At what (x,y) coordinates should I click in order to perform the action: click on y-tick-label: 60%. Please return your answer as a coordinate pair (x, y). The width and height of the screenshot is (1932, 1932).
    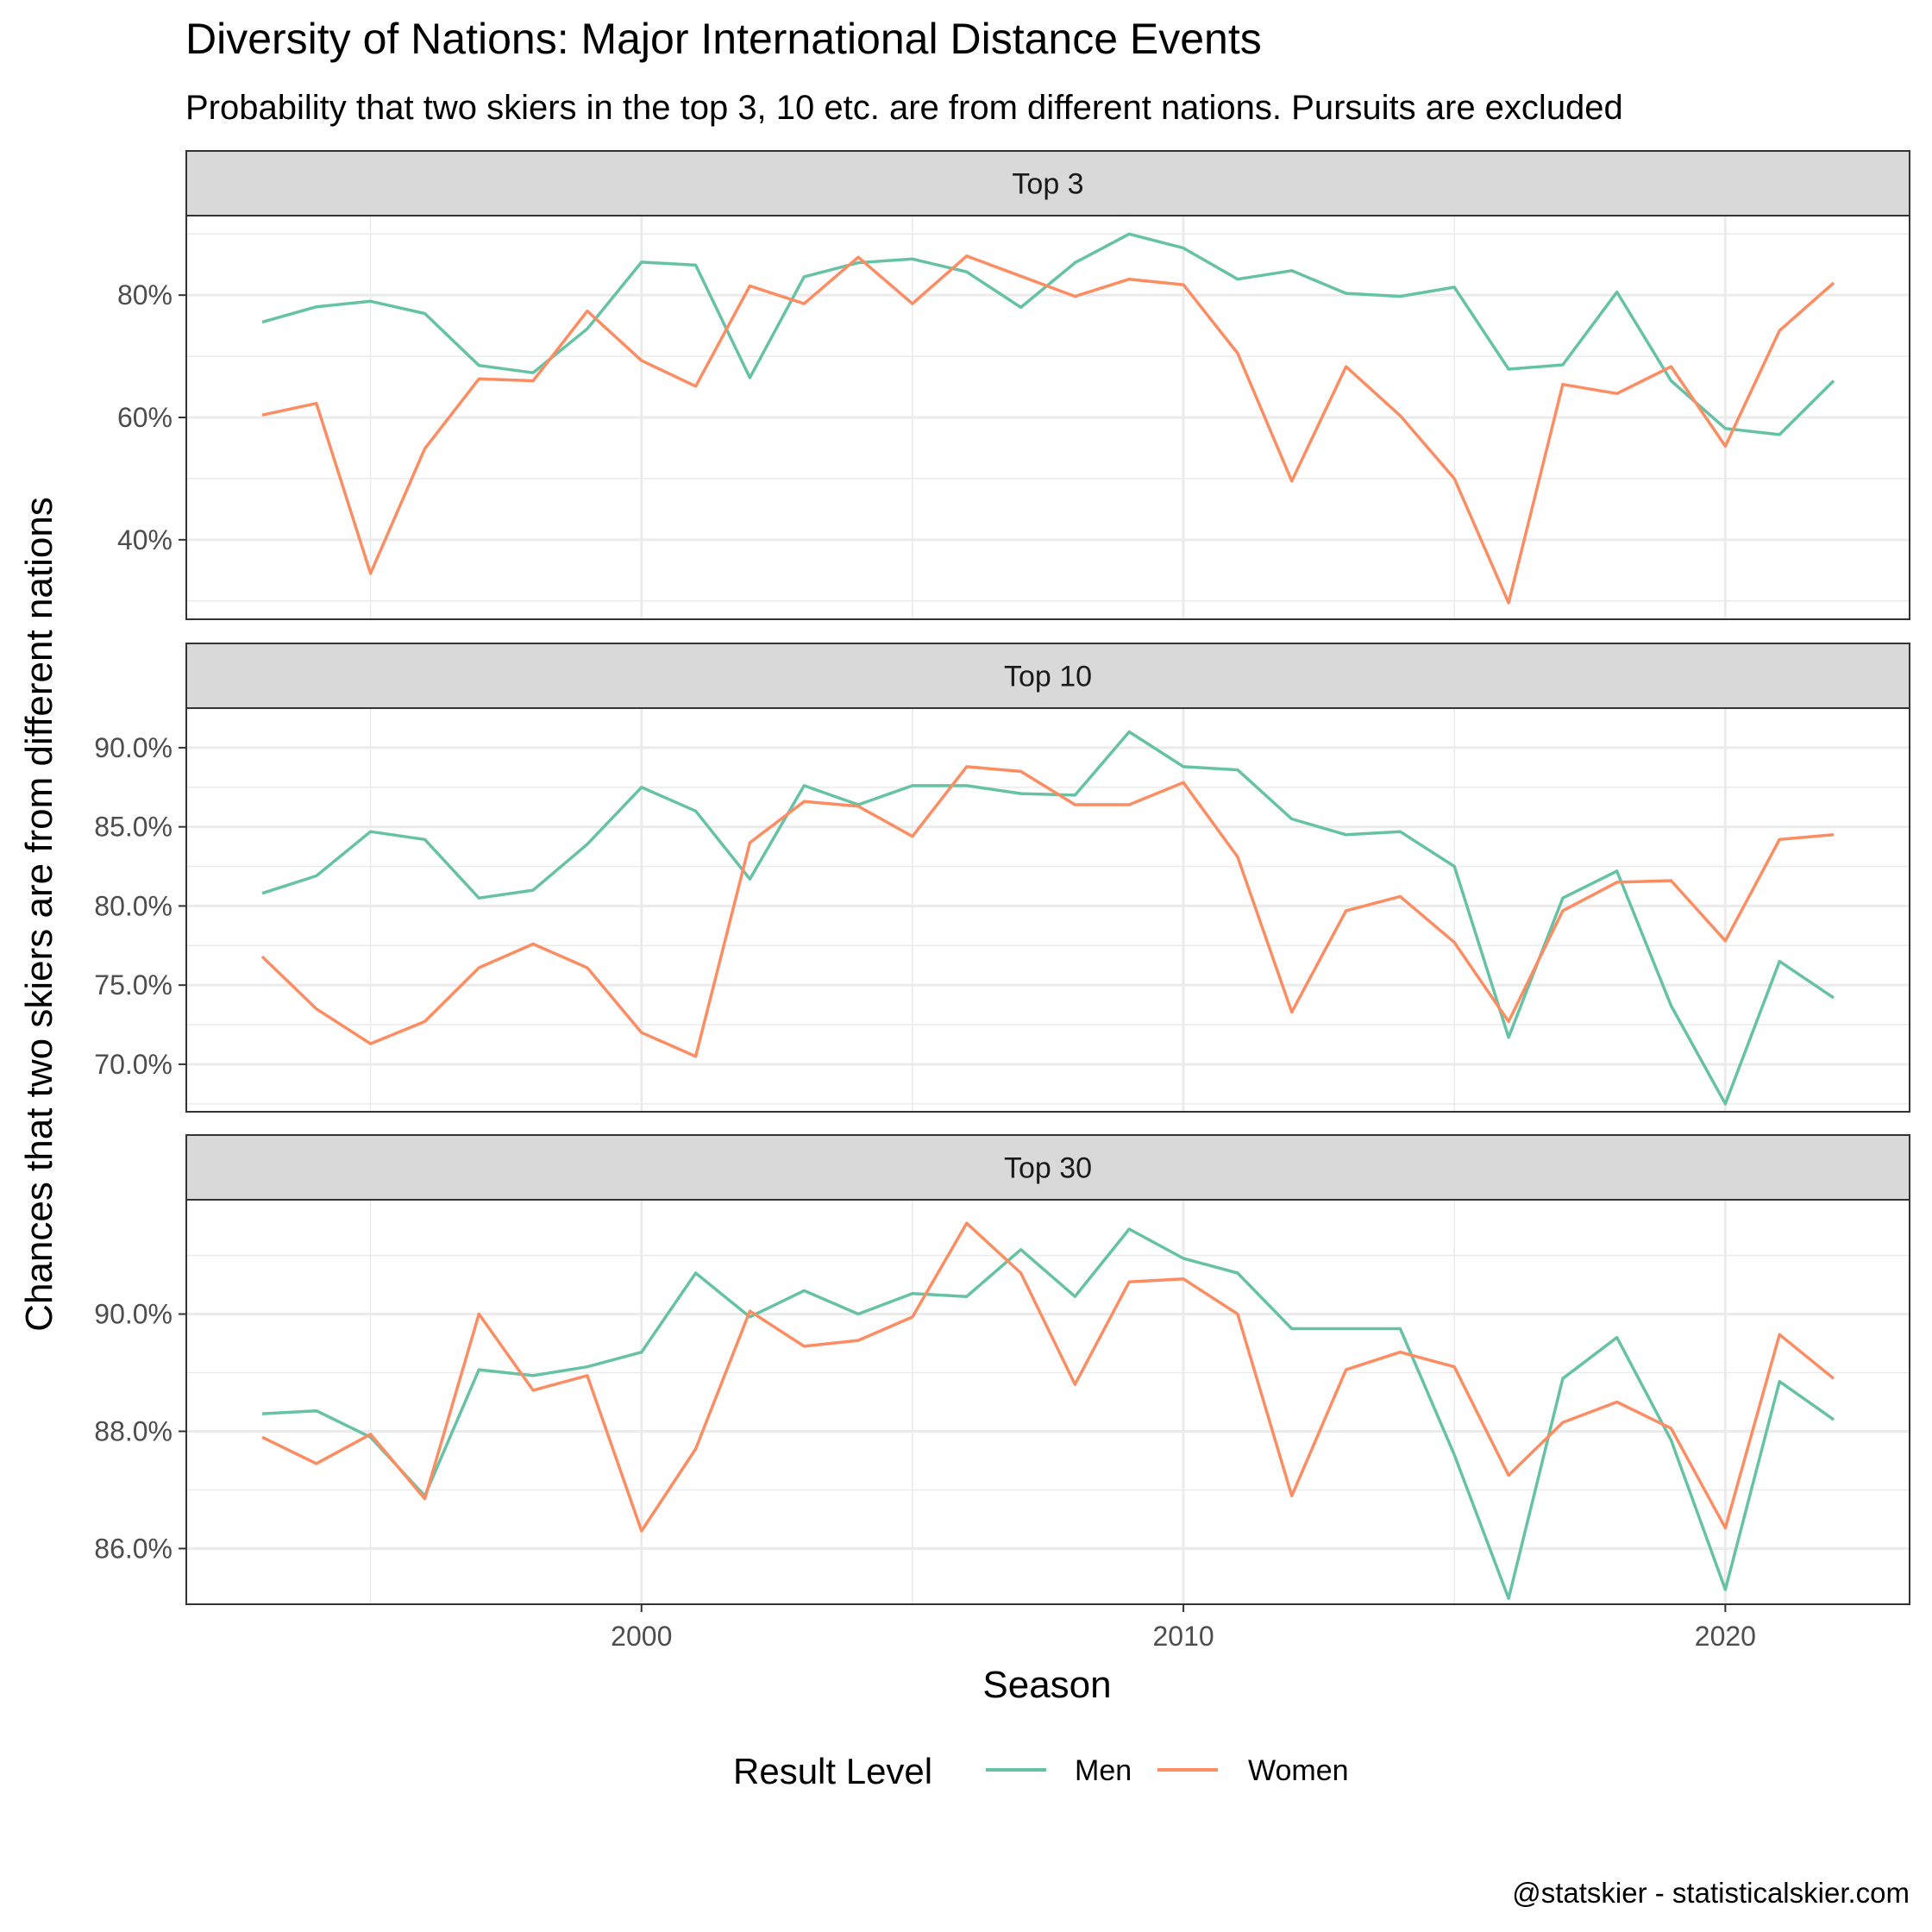
    Looking at the image, I should click on (144, 417).